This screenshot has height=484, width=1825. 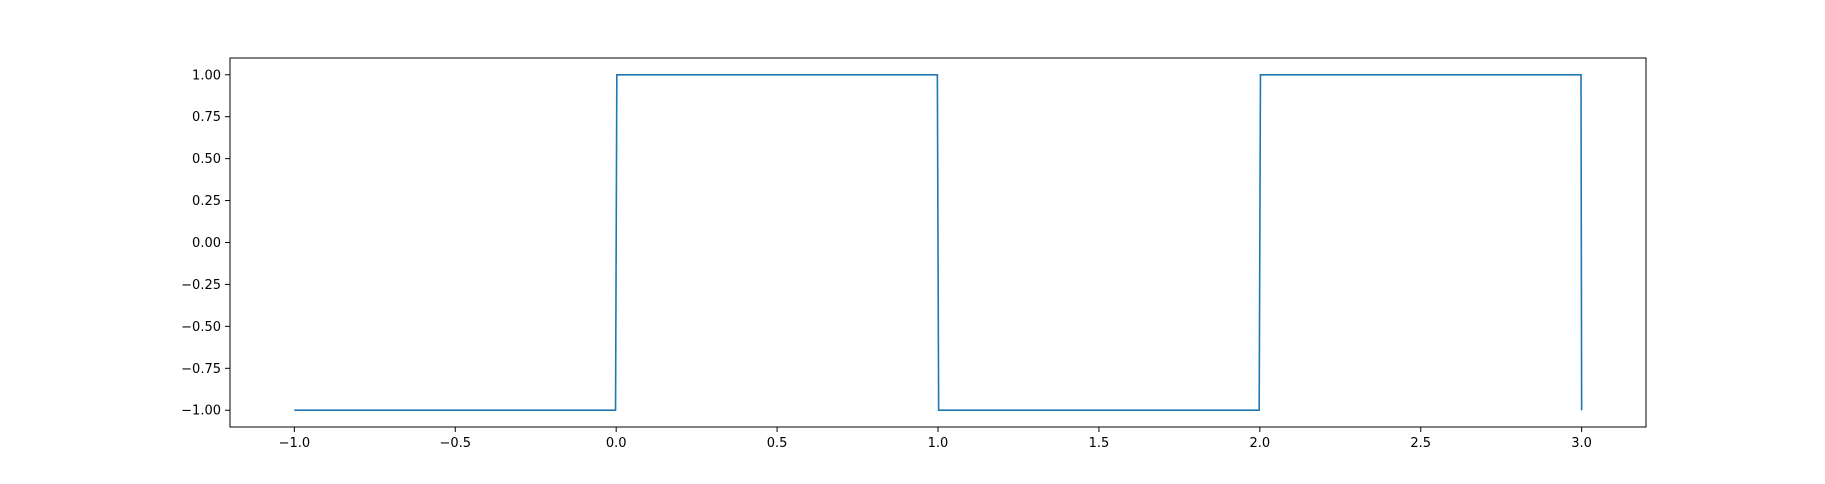 I want to click on y-tick-label: 0.00, so click(x=206, y=243).